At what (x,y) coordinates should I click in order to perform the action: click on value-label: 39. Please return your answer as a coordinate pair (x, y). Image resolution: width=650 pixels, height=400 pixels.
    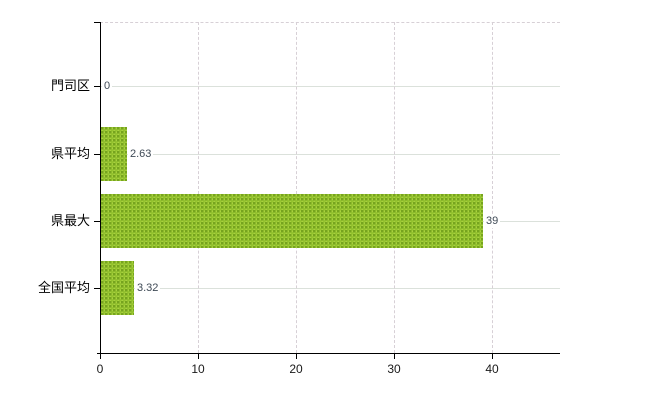
    Looking at the image, I should click on (492, 221).